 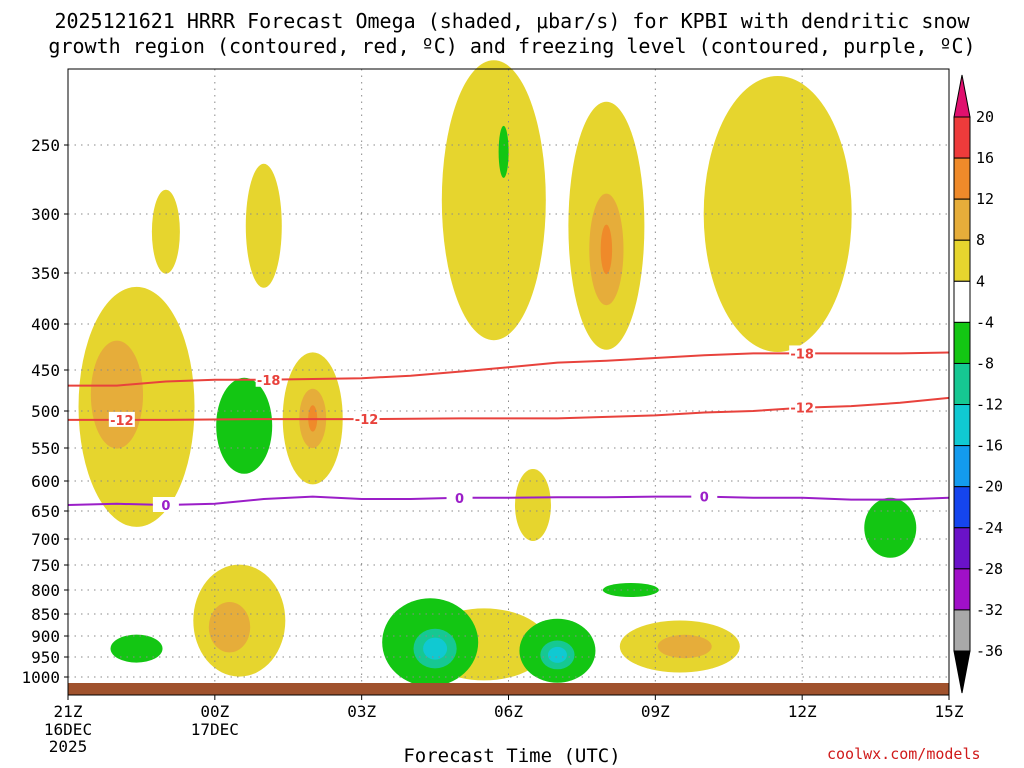 I want to click on y-tick-label-450: 450, so click(x=45, y=370).